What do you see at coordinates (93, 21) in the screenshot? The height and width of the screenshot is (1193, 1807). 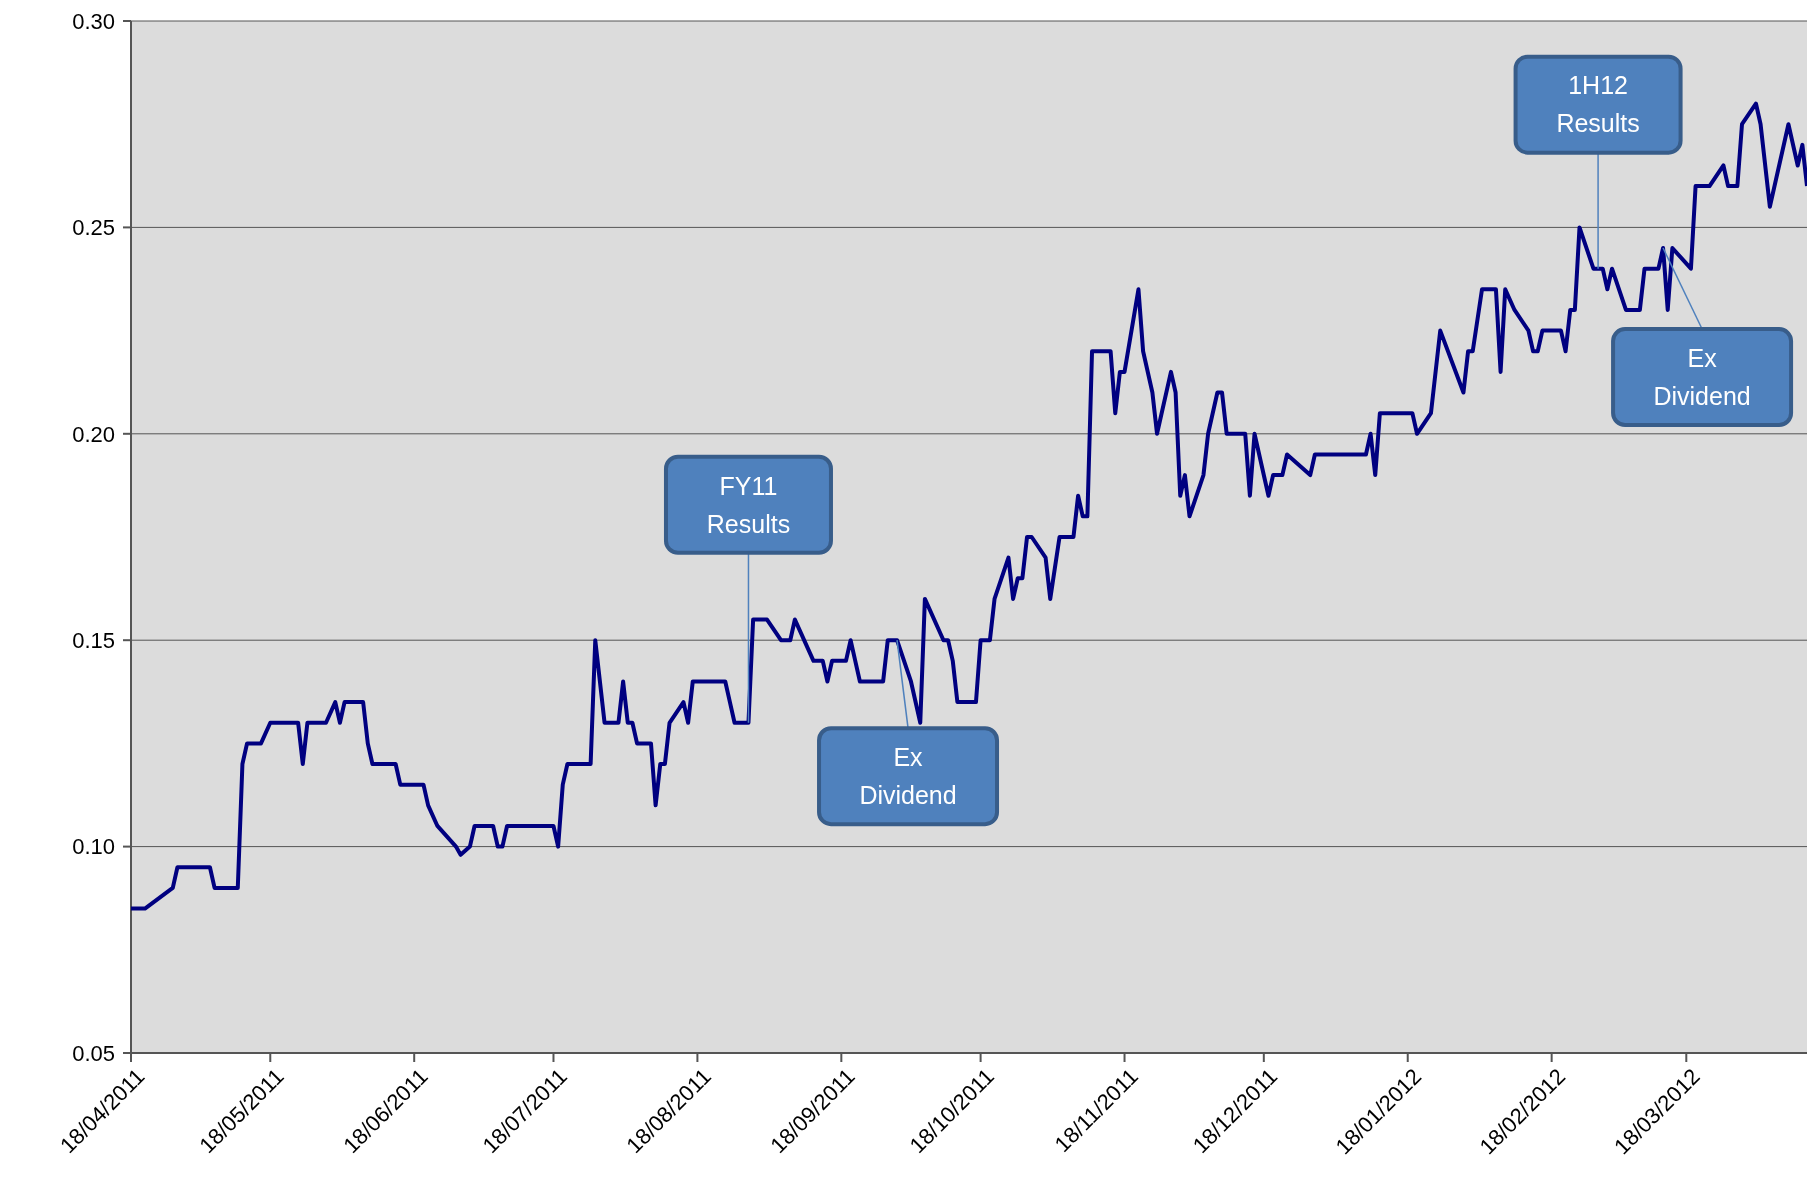 I see `y-tick-label: 0.30` at bounding box center [93, 21].